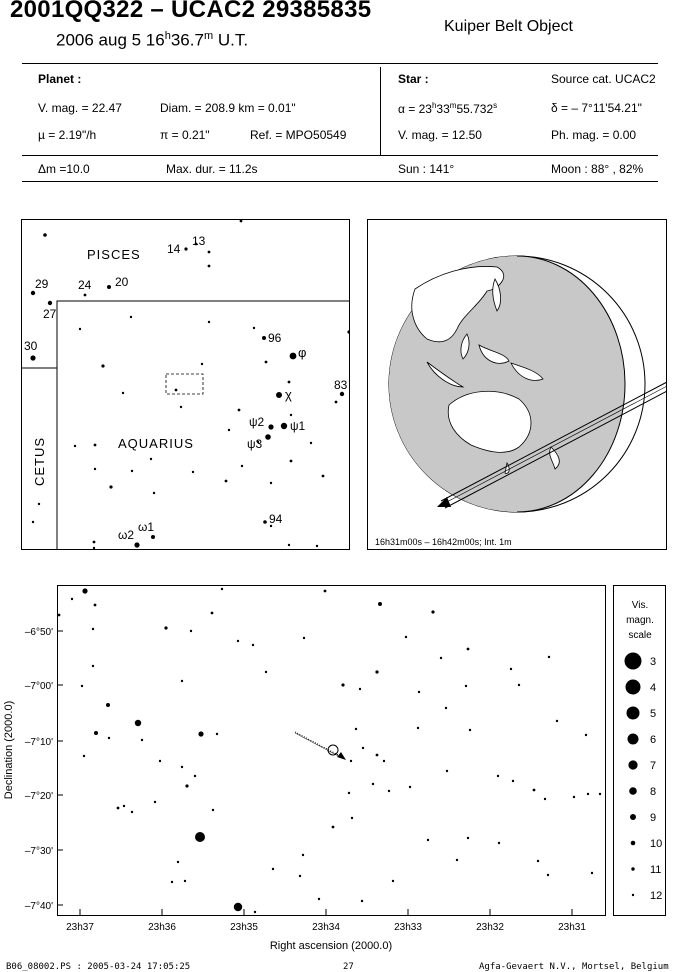  What do you see at coordinates (255, 444) in the screenshot?
I see `star-label: ψ3` at bounding box center [255, 444].